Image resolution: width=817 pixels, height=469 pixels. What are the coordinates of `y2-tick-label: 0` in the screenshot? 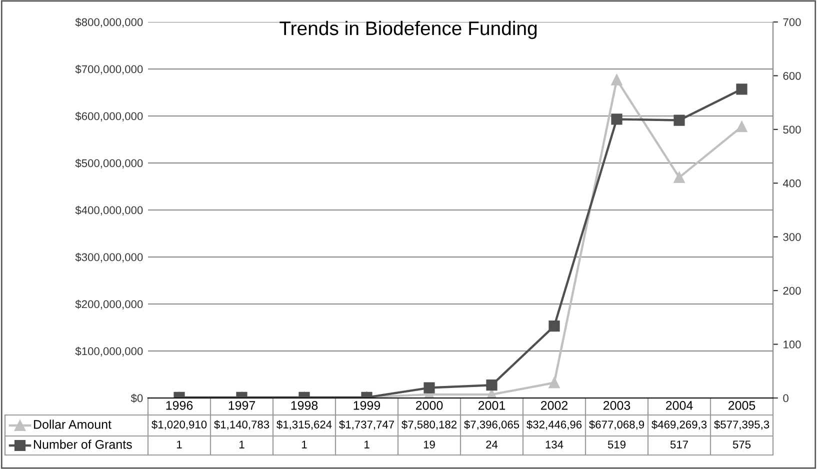 It's located at (785, 398).